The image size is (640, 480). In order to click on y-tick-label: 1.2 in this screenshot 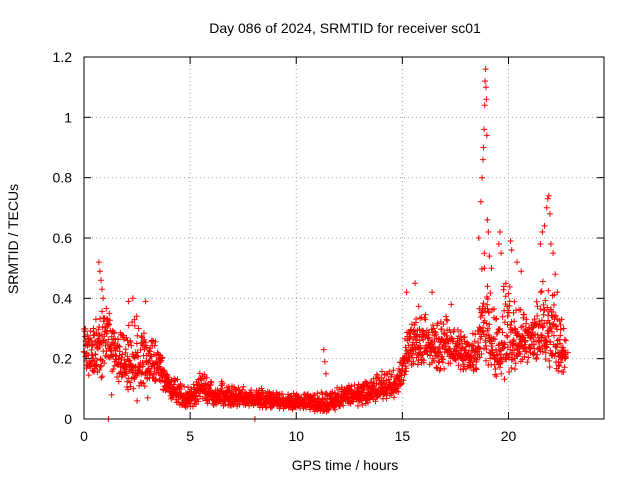, I will do `click(63, 57)`.